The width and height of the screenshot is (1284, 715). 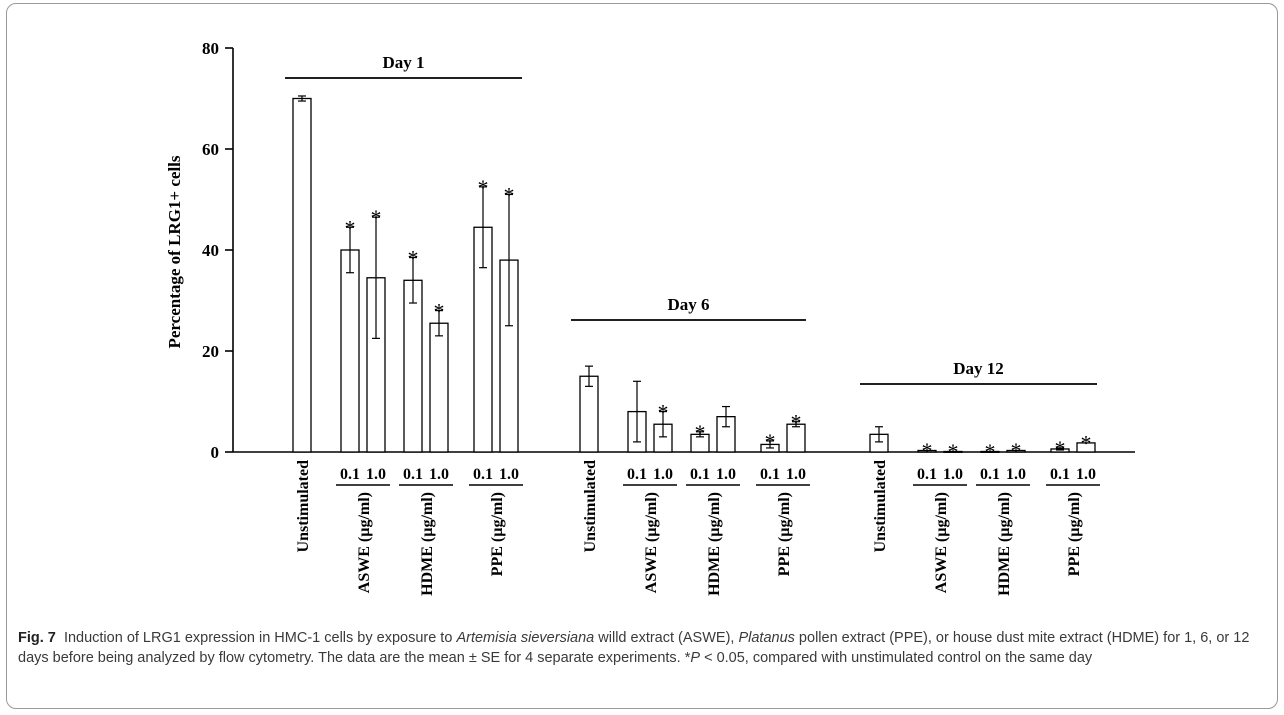 I want to click on y-tick-label: 40, so click(x=210, y=250).